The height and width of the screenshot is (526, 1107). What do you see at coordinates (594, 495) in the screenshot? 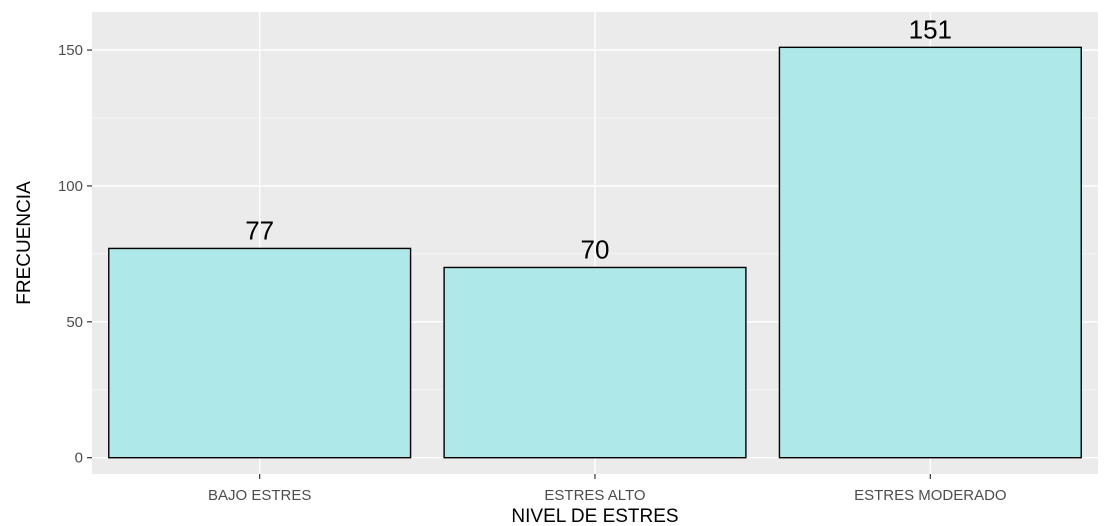
I see `x-tick-label: ESTRES ALTO` at bounding box center [594, 495].